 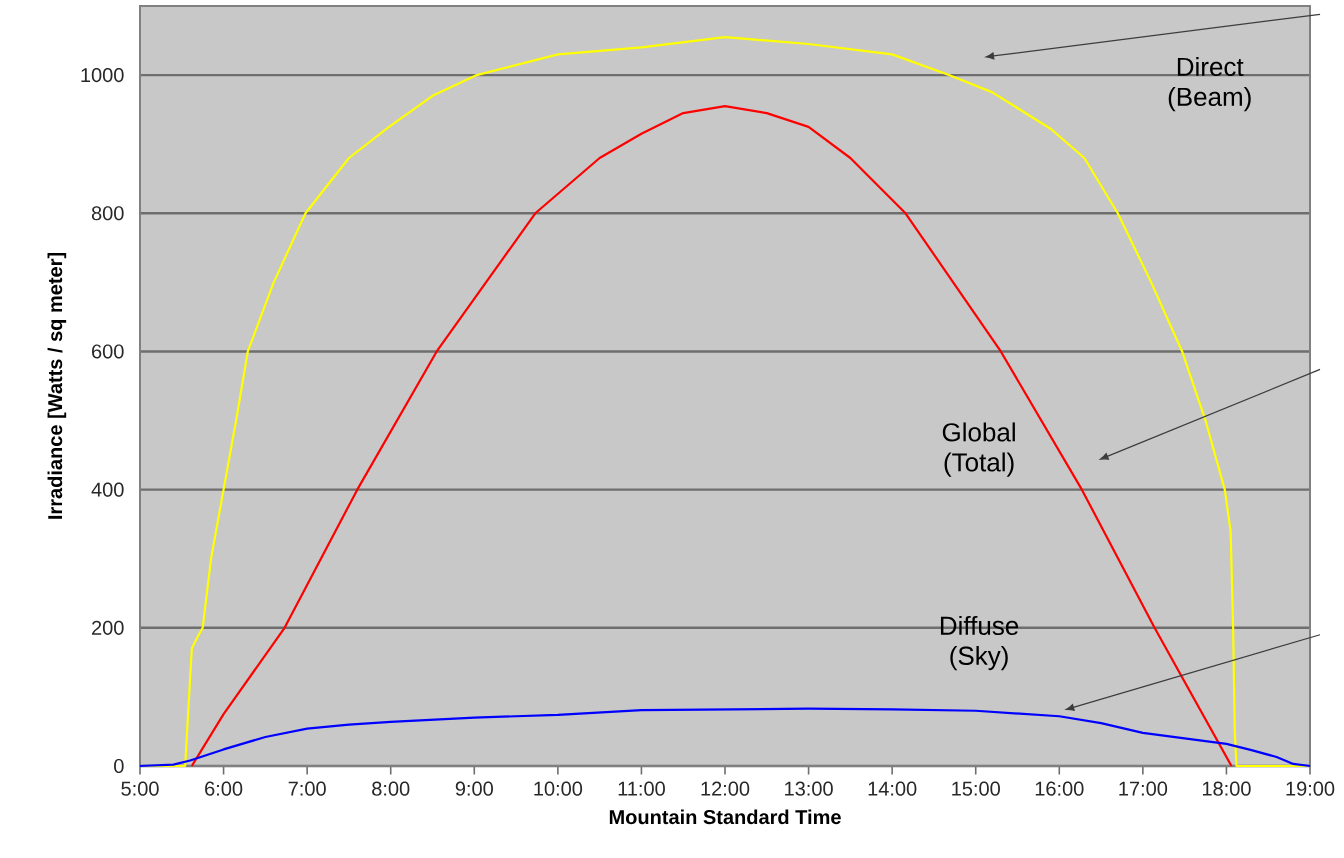 What do you see at coordinates (641, 788) in the screenshot?
I see `x-tick-label: 11:00` at bounding box center [641, 788].